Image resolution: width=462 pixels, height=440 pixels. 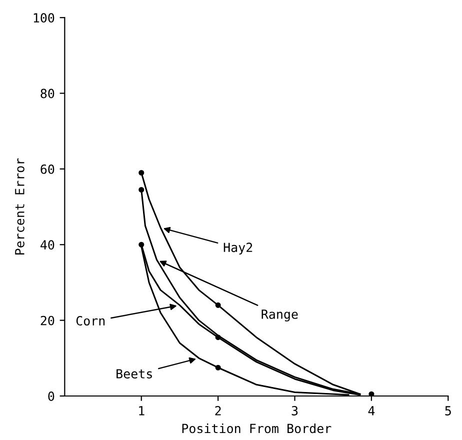 What do you see at coordinates (47, 321) in the screenshot?
I see `y-tick-label: 20` at bounding box center [47, 321].